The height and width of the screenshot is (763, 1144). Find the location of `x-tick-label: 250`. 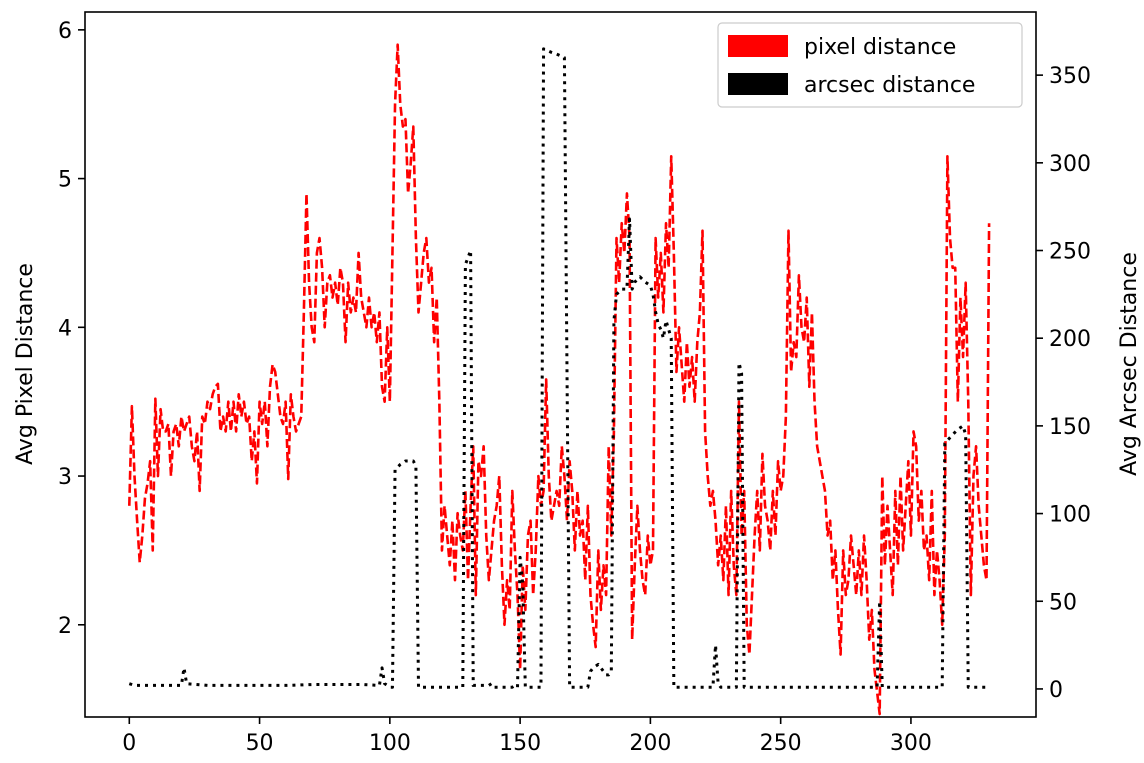

x-tick-label: 250 is located at coordinates (781, 743).